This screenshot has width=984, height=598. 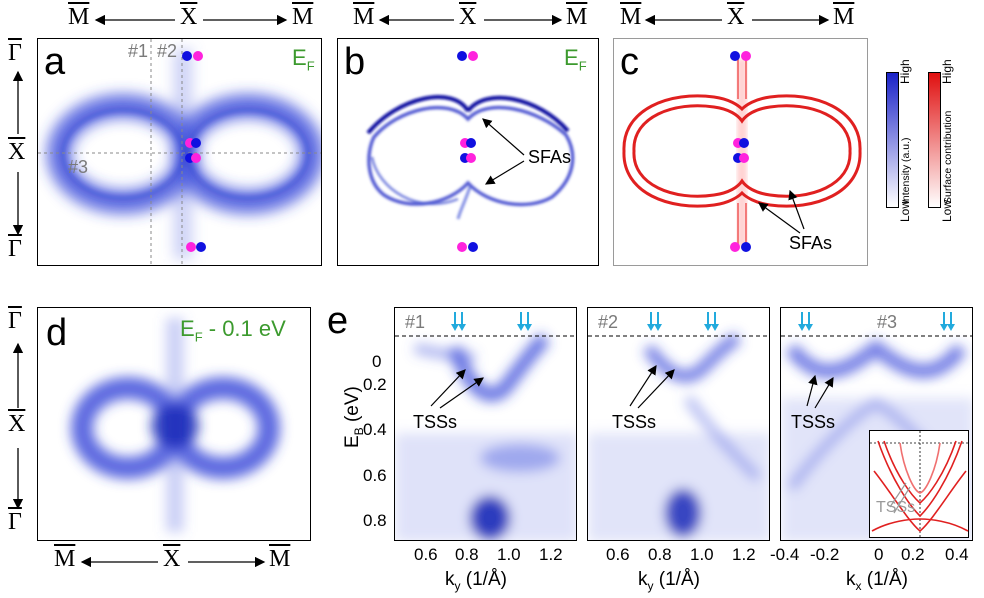 What do you see at coordinates (844, 17) in the screenshot?
I see `top-label-c-M-right: M` at bounding box center [844, 17].